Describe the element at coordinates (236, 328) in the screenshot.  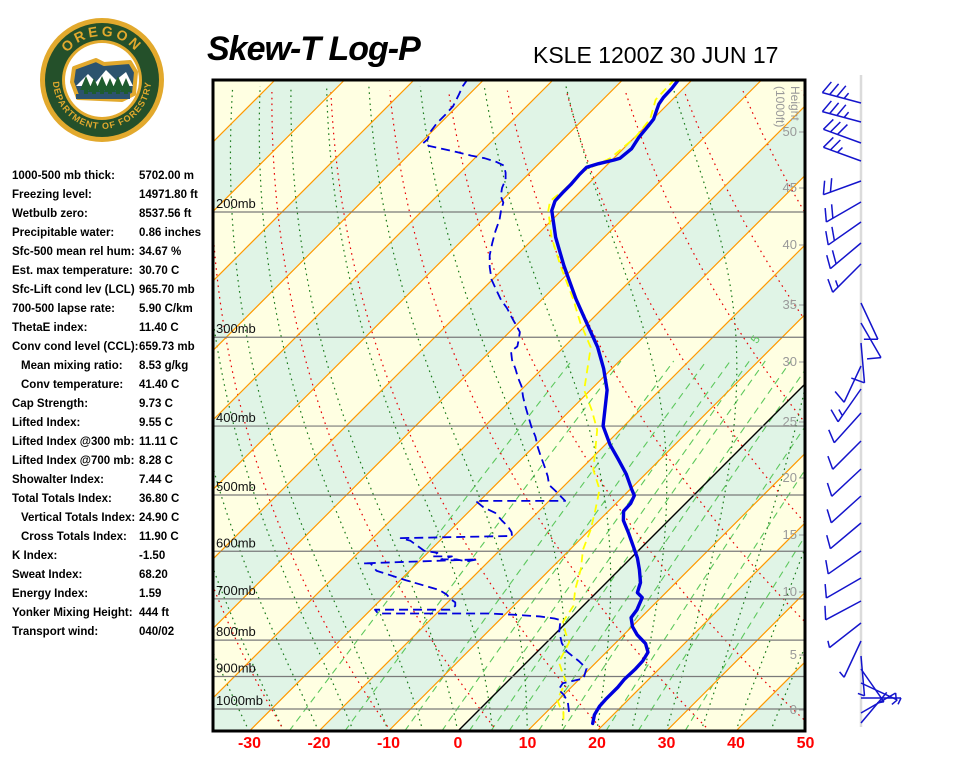
I see `pressure-label: 300mb` at that location.